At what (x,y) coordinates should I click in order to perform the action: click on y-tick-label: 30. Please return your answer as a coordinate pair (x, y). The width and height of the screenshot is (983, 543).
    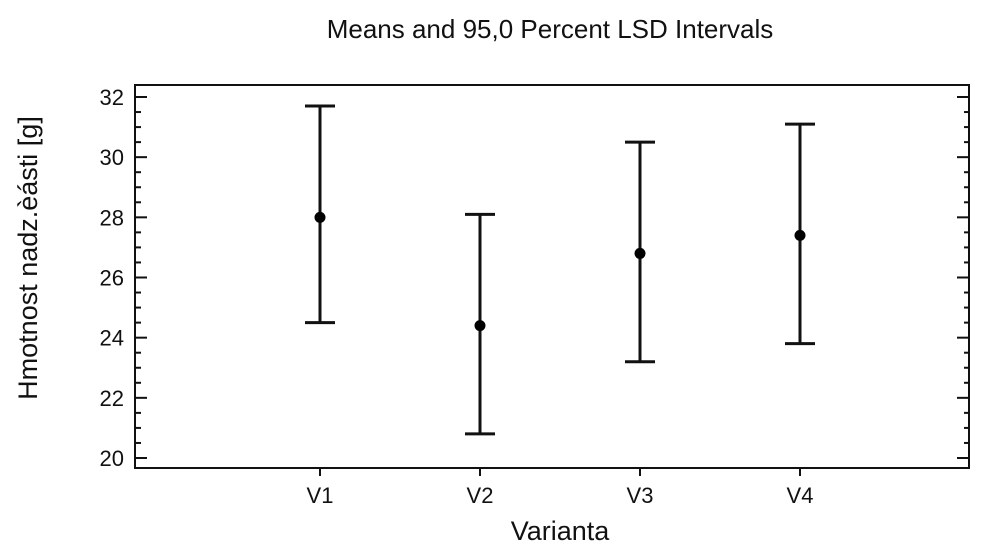
    Looking at the image, I should click on (112, 157).